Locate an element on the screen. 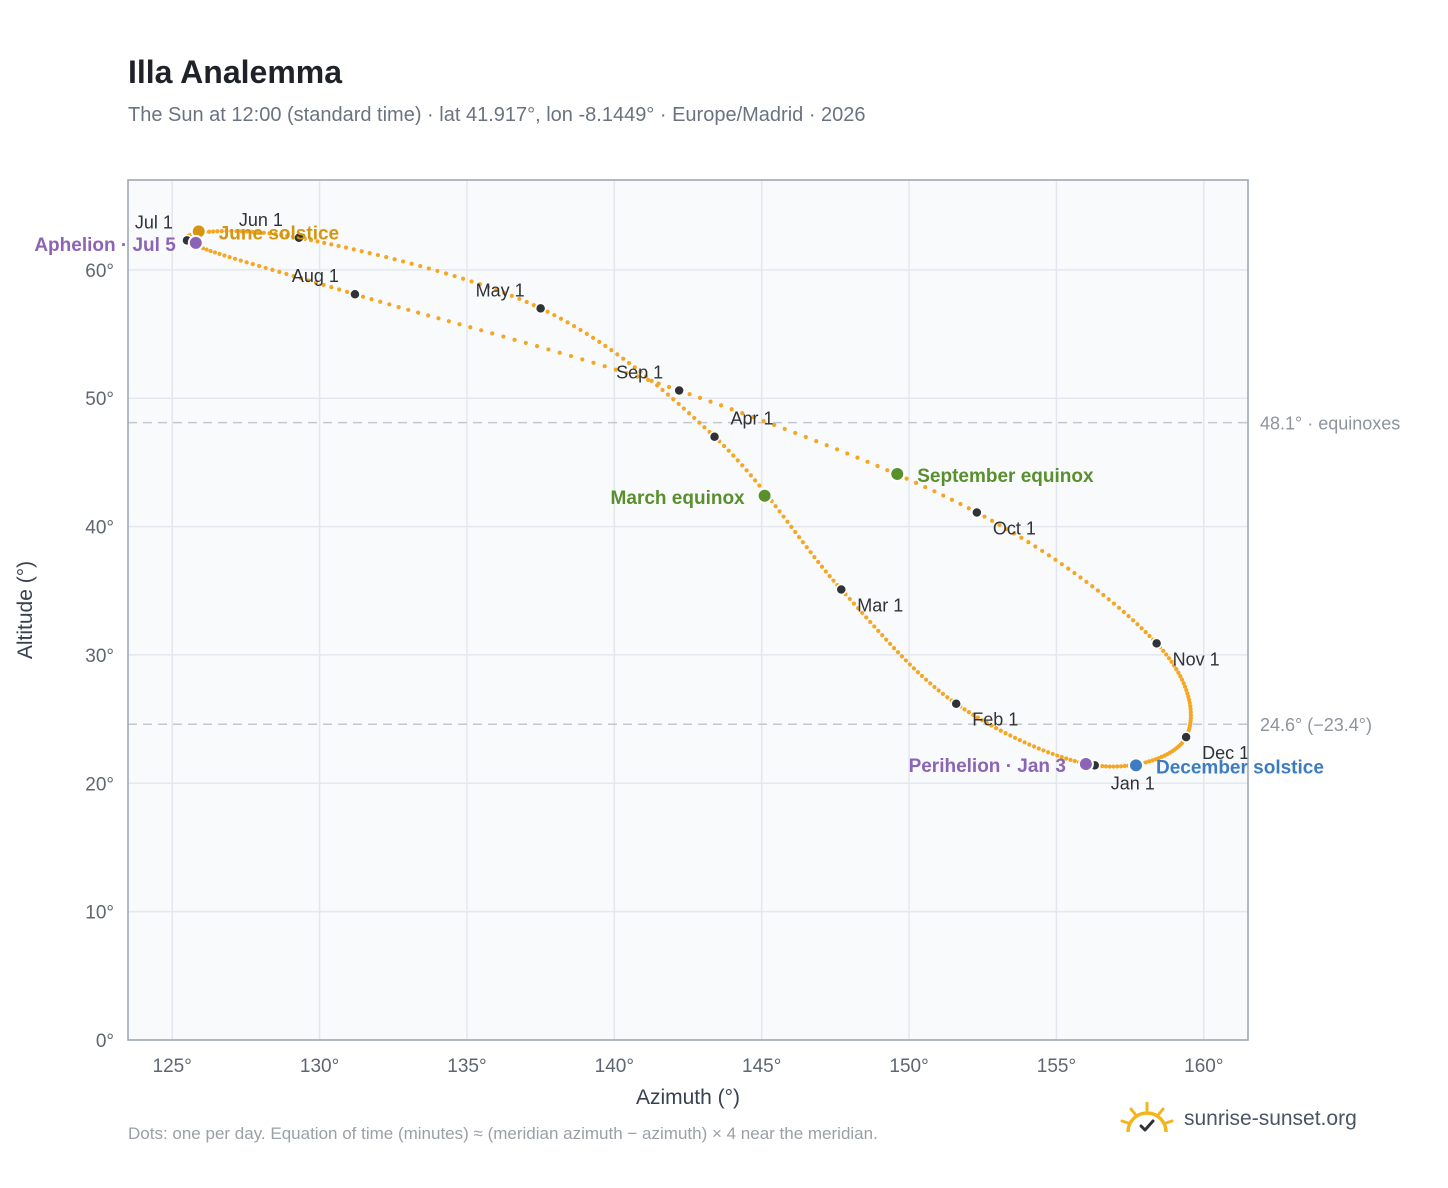 The height and width of the screenshot is (1188, 1448). y-tick-label: 30° is located at coordinates (99, 656).